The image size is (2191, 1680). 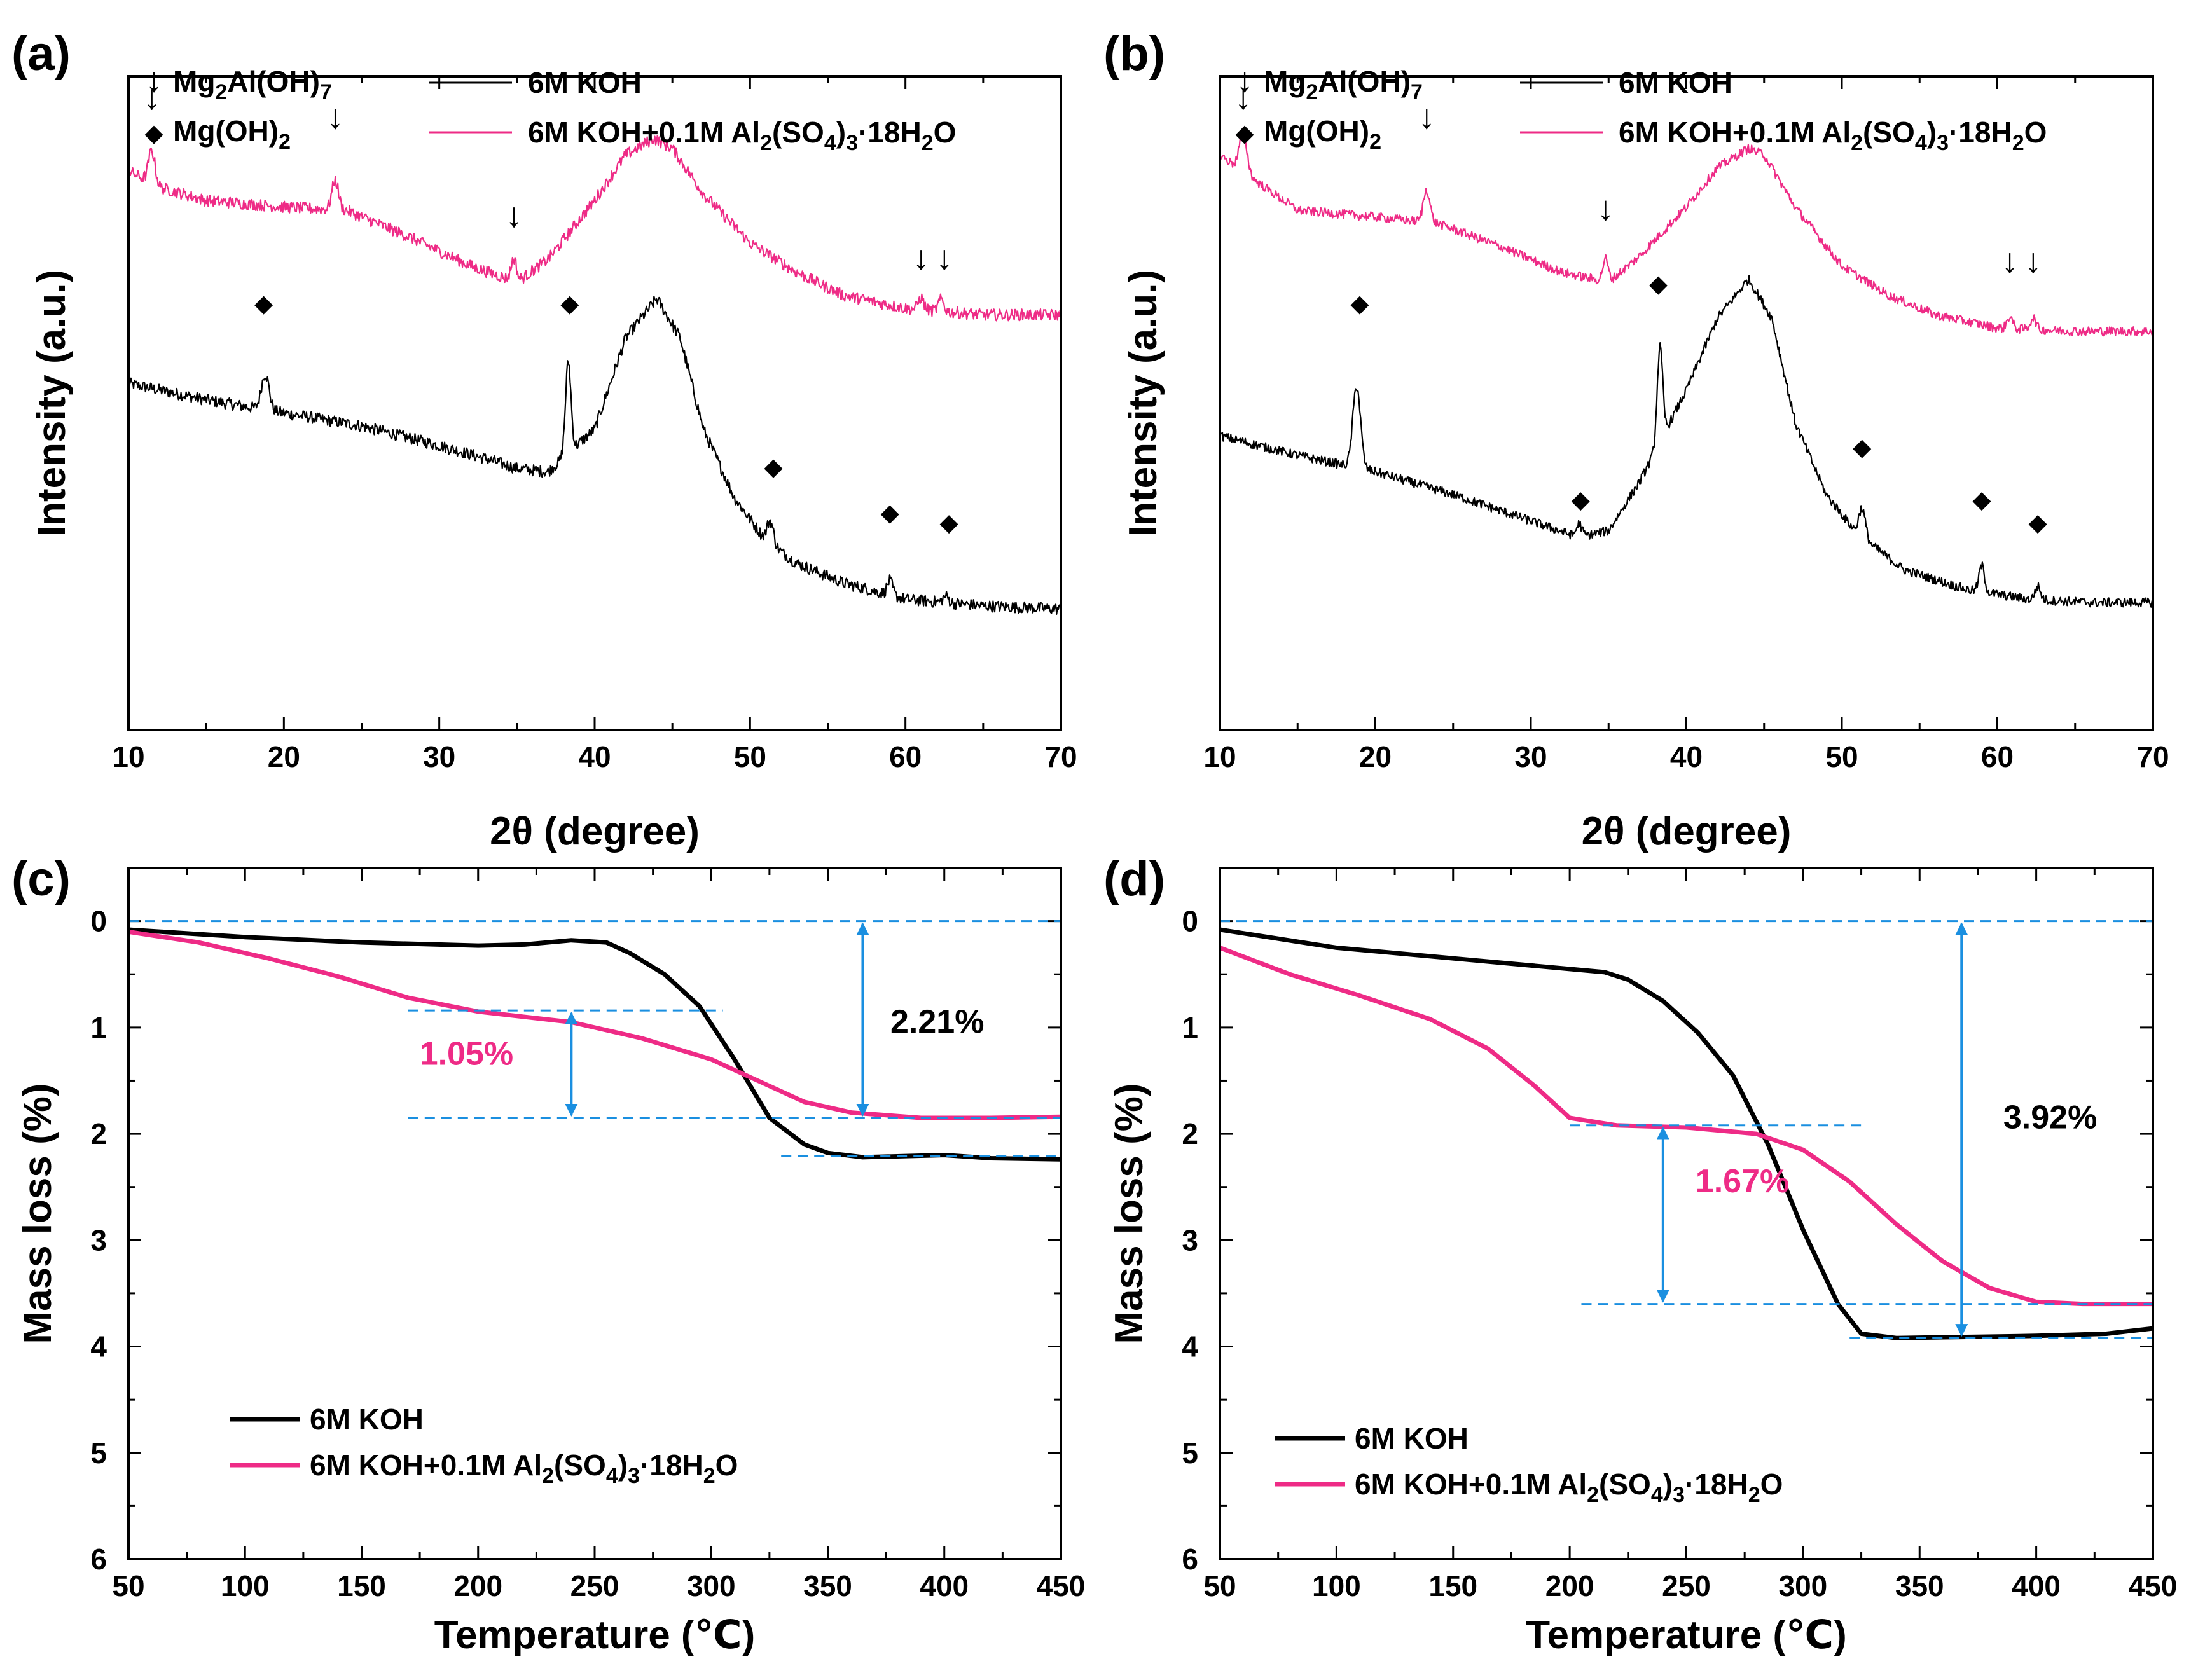 I want to click on panel-label-b: (b), so click(x=1134, y=54).